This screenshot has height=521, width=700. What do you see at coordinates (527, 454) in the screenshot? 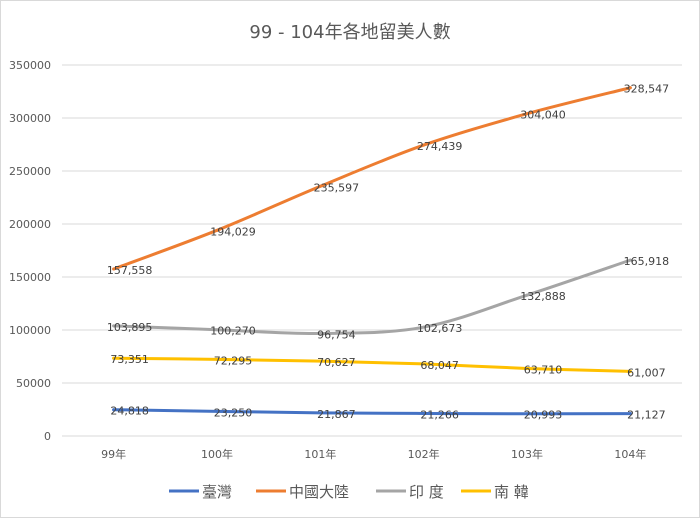
I see `x-tick-label: 103年` at bounding box center [527, 454].